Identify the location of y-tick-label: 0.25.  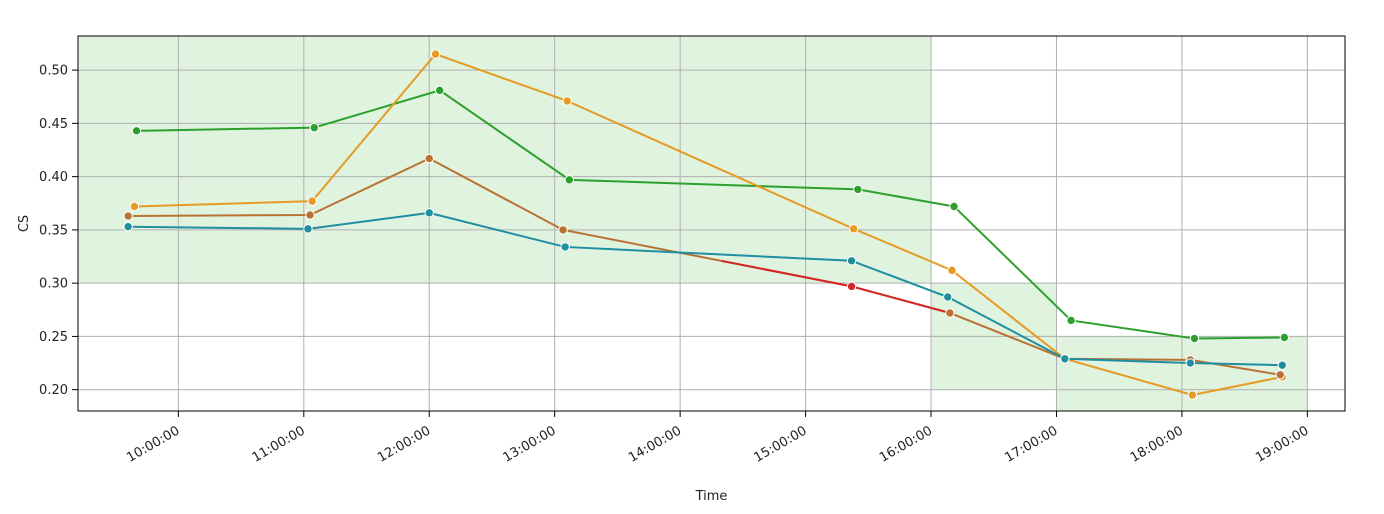
(53, 337).